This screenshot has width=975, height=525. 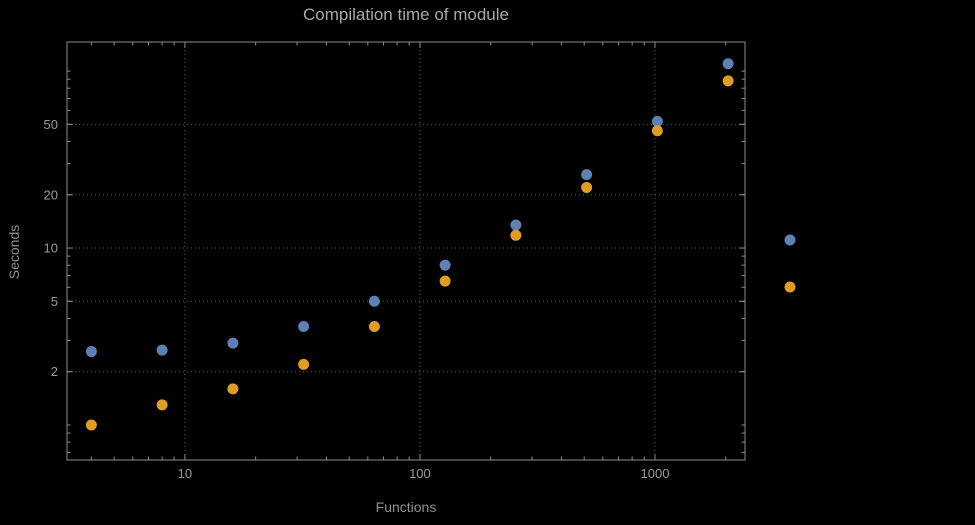 I want to click on y-tick-label: 10, so click(x=51, y=248).